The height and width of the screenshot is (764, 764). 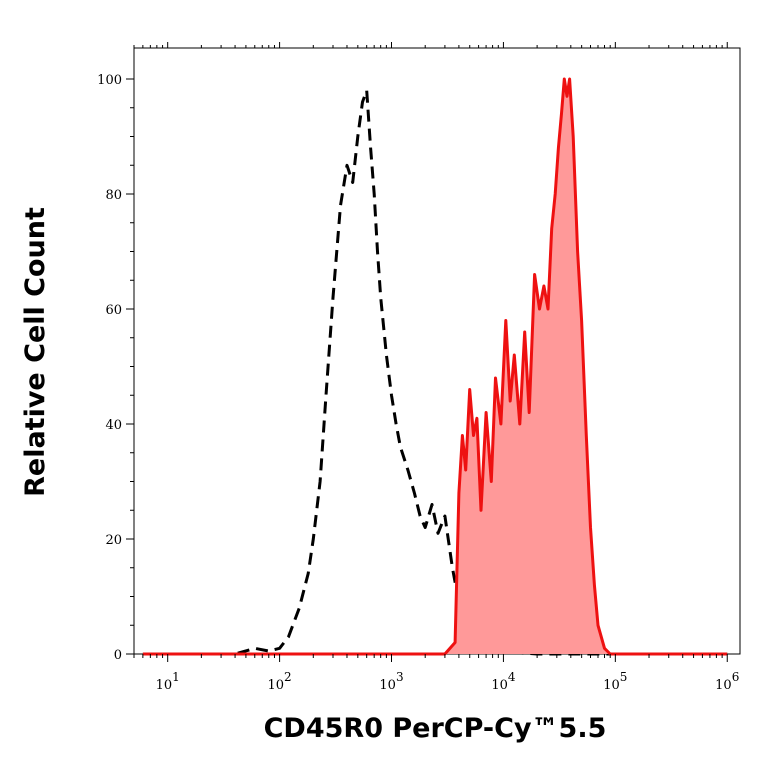 What do you see at coordinates (109, 80) in the screenshot?
I see `y-tick-label: 100` at bounding box center [109, 80].